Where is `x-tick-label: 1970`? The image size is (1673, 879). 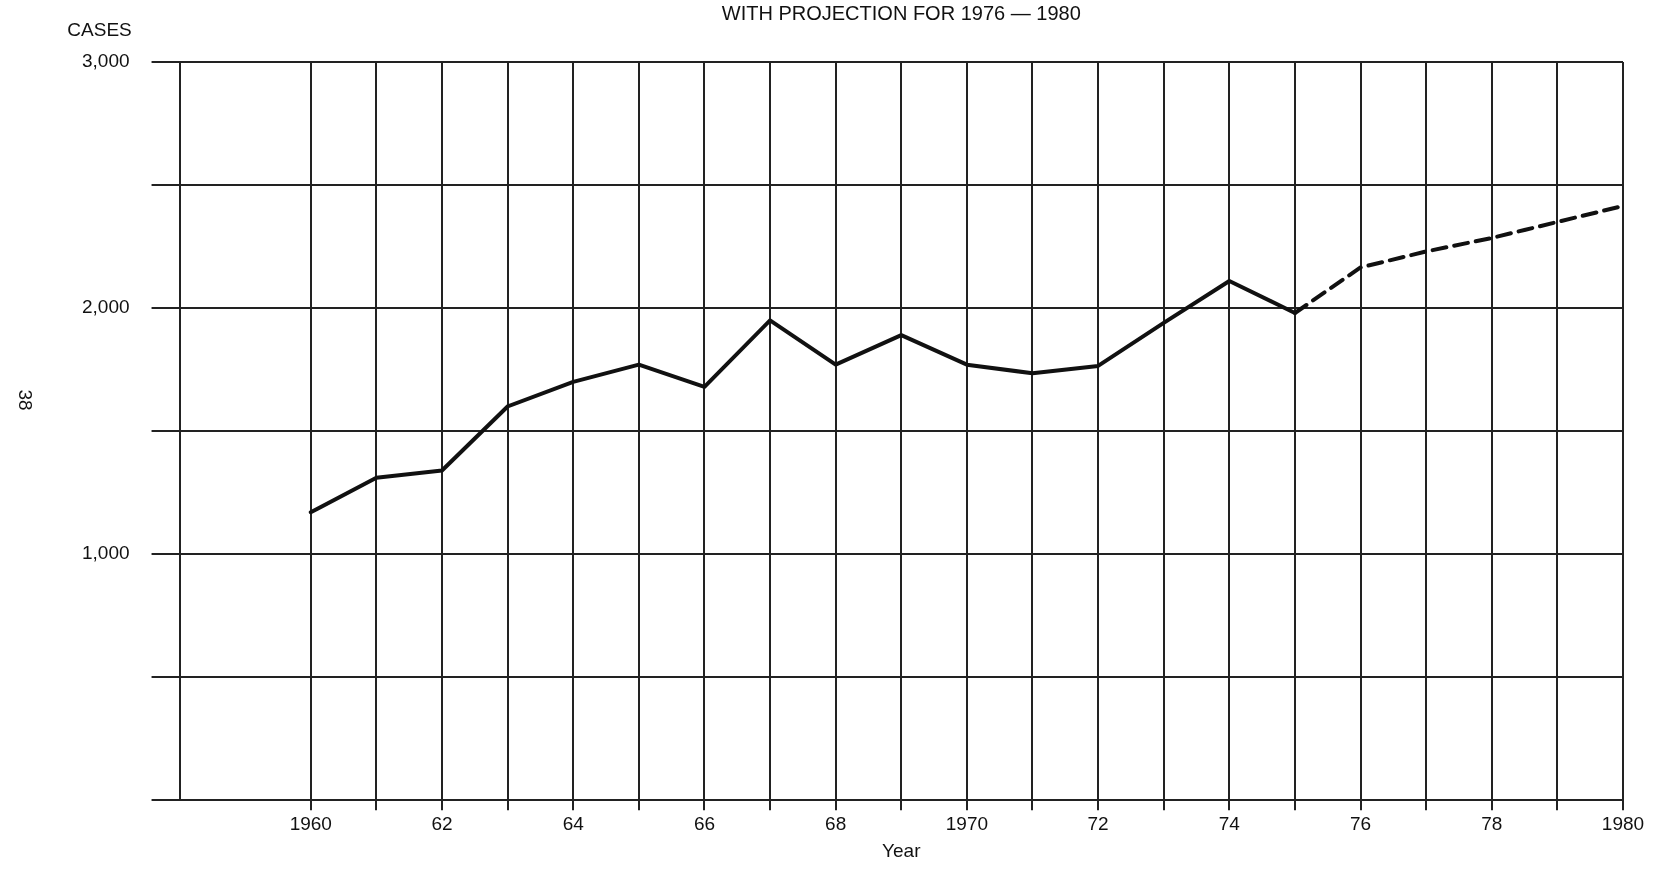 x-tick-label: 1970 is located at coordinates (967, 823).